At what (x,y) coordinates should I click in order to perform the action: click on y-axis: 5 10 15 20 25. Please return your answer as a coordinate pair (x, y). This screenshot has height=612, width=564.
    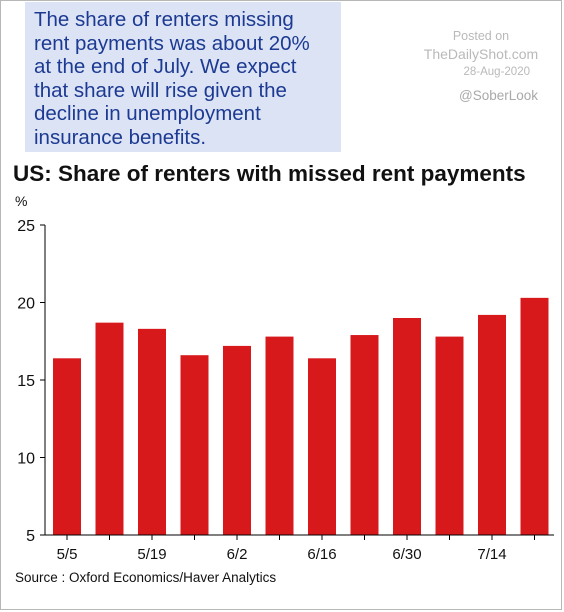
    Looking at the image, I should click on (31, 381).